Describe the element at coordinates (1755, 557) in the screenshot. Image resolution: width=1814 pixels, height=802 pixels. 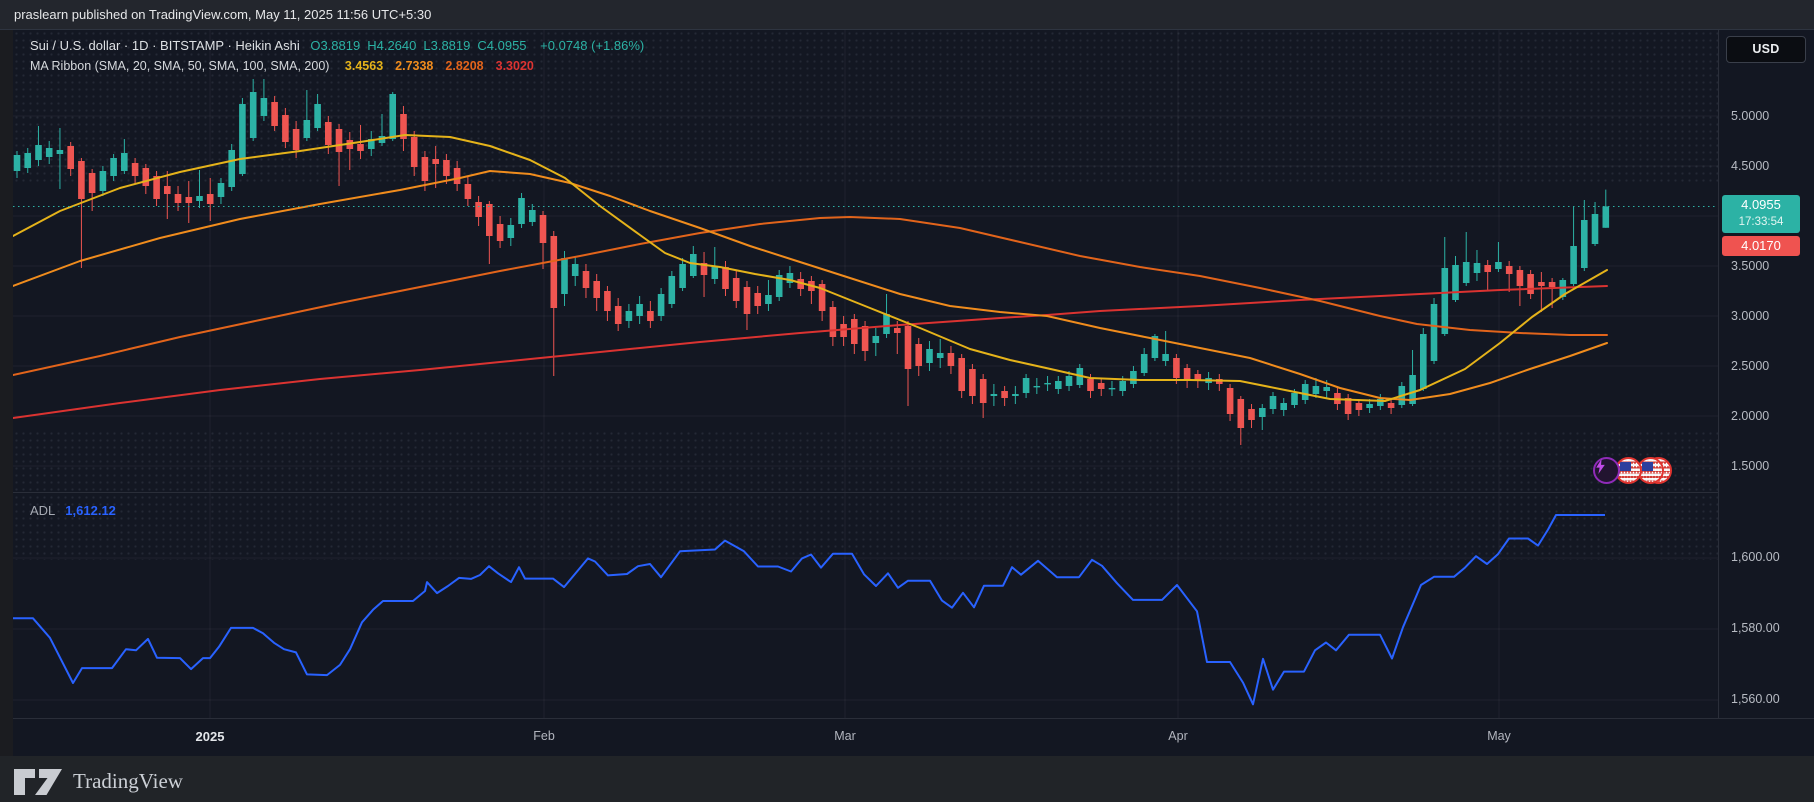
I see `adl-tick-1,600.00: 1,600.00` at that location.